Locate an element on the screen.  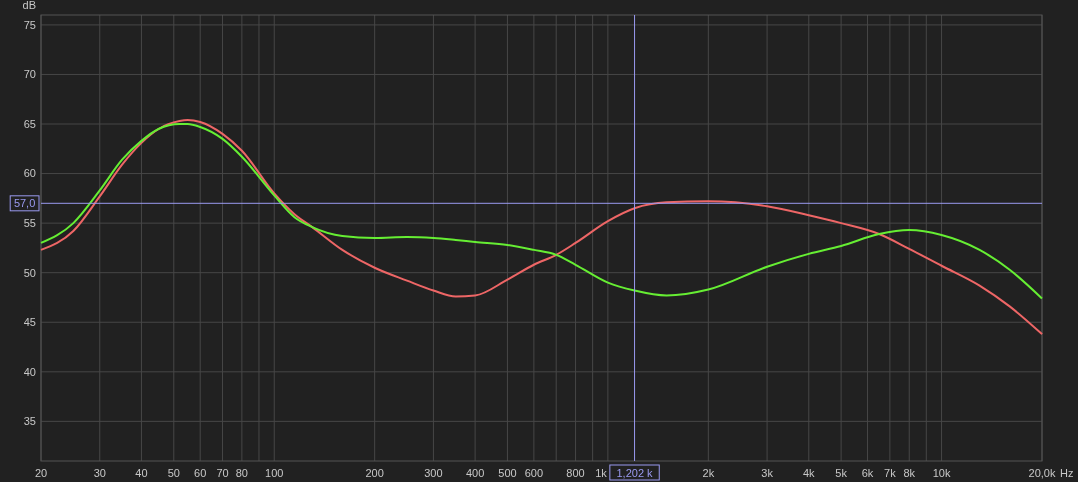
x-tick-label: 600 is located at coordinates (534, 473).